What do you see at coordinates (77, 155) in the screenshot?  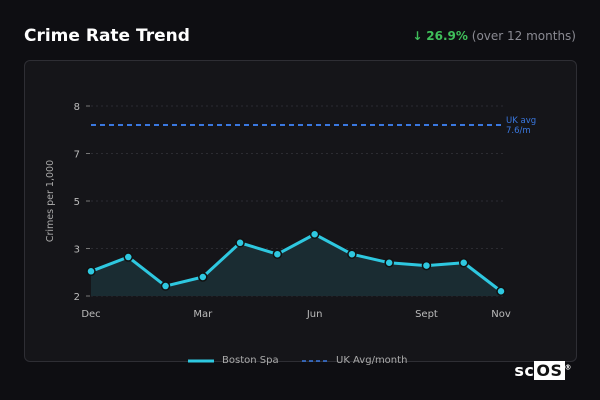 I see `y-tick-label: 7` at bounding box center [77, 155].